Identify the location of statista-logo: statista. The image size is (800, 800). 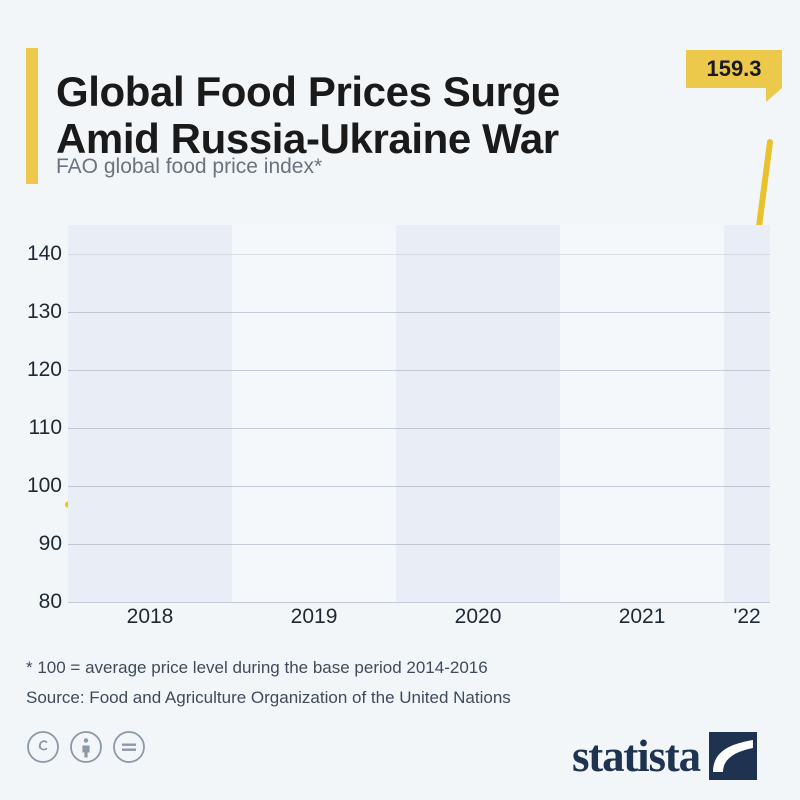
(664, 756).